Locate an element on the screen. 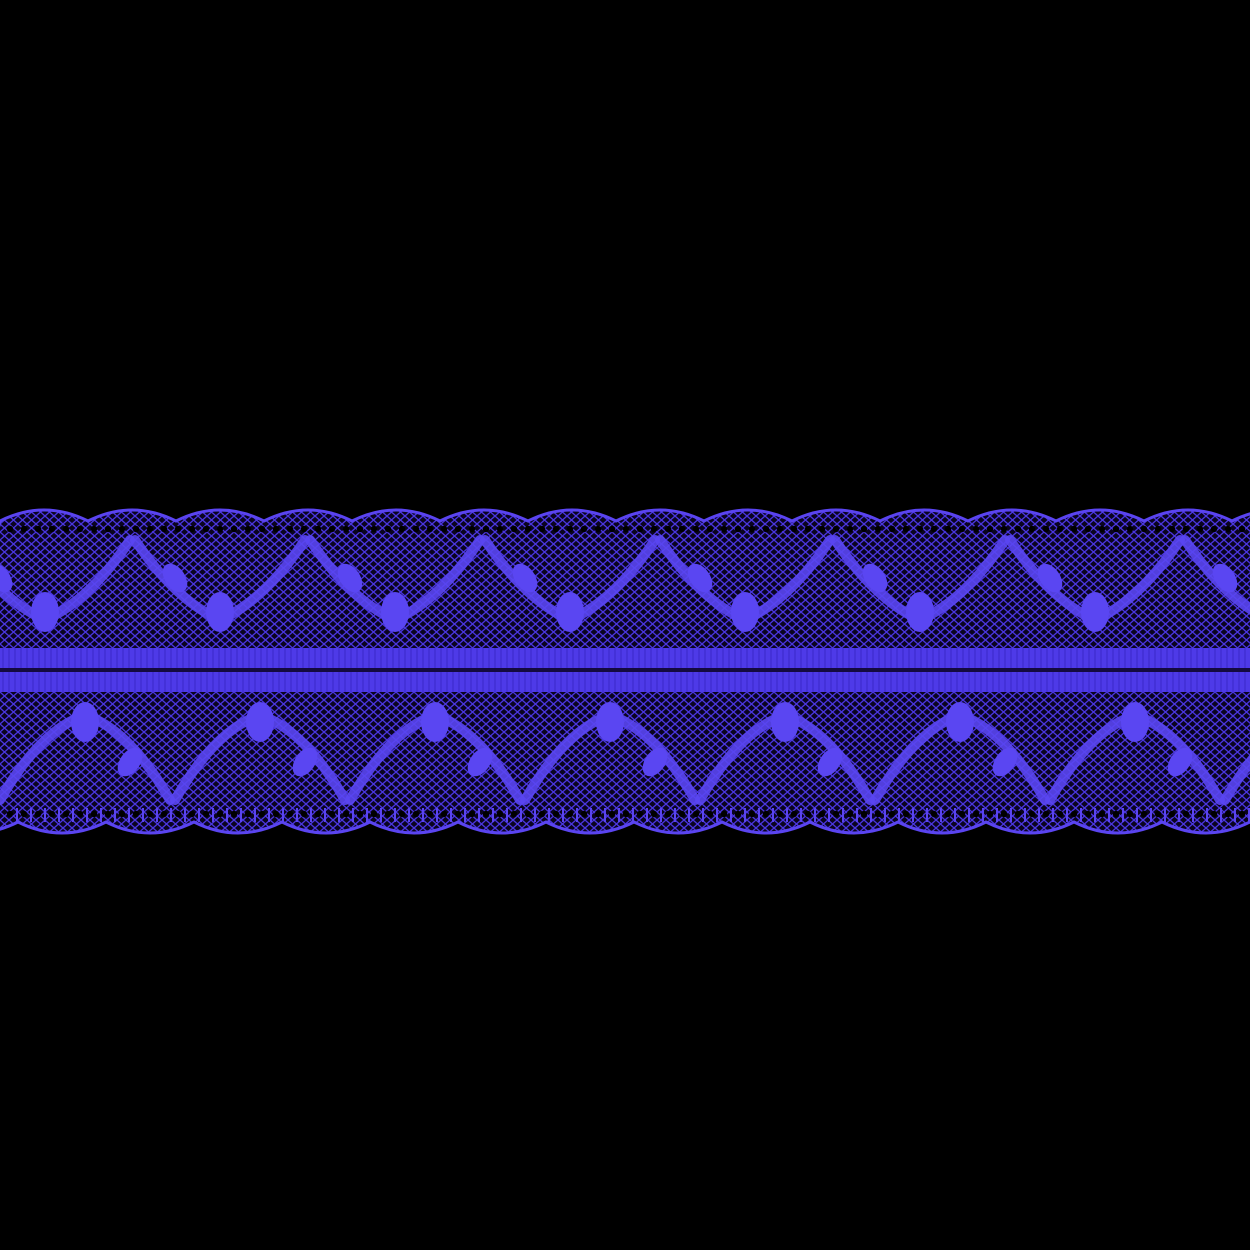  ribbon-upper is located at coordinates (625, 658).